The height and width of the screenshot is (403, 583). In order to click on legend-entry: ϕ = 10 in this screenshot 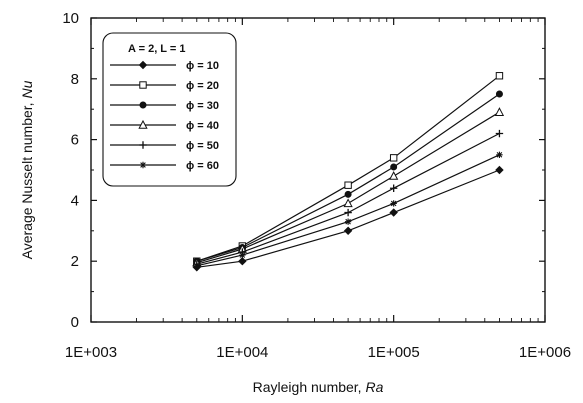, I will do `click(164, 66)`.